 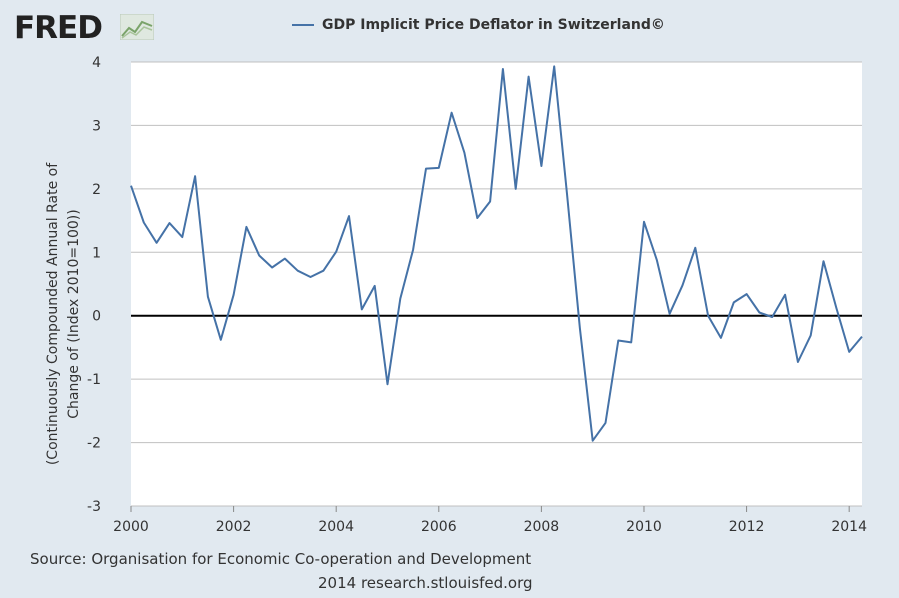 What do you see at coordinates (74, 313) in the screenshot?
I see `y-axis-label-line-2: Change of (Index 2010=100))` at bounding box center [74, 313].